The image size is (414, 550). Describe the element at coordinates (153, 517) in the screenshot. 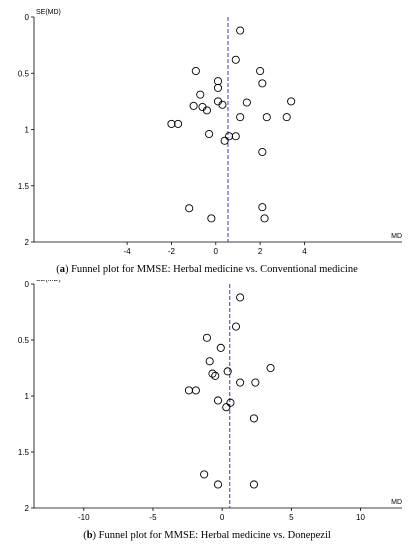

I see `x-tick-label: -5` at that location.